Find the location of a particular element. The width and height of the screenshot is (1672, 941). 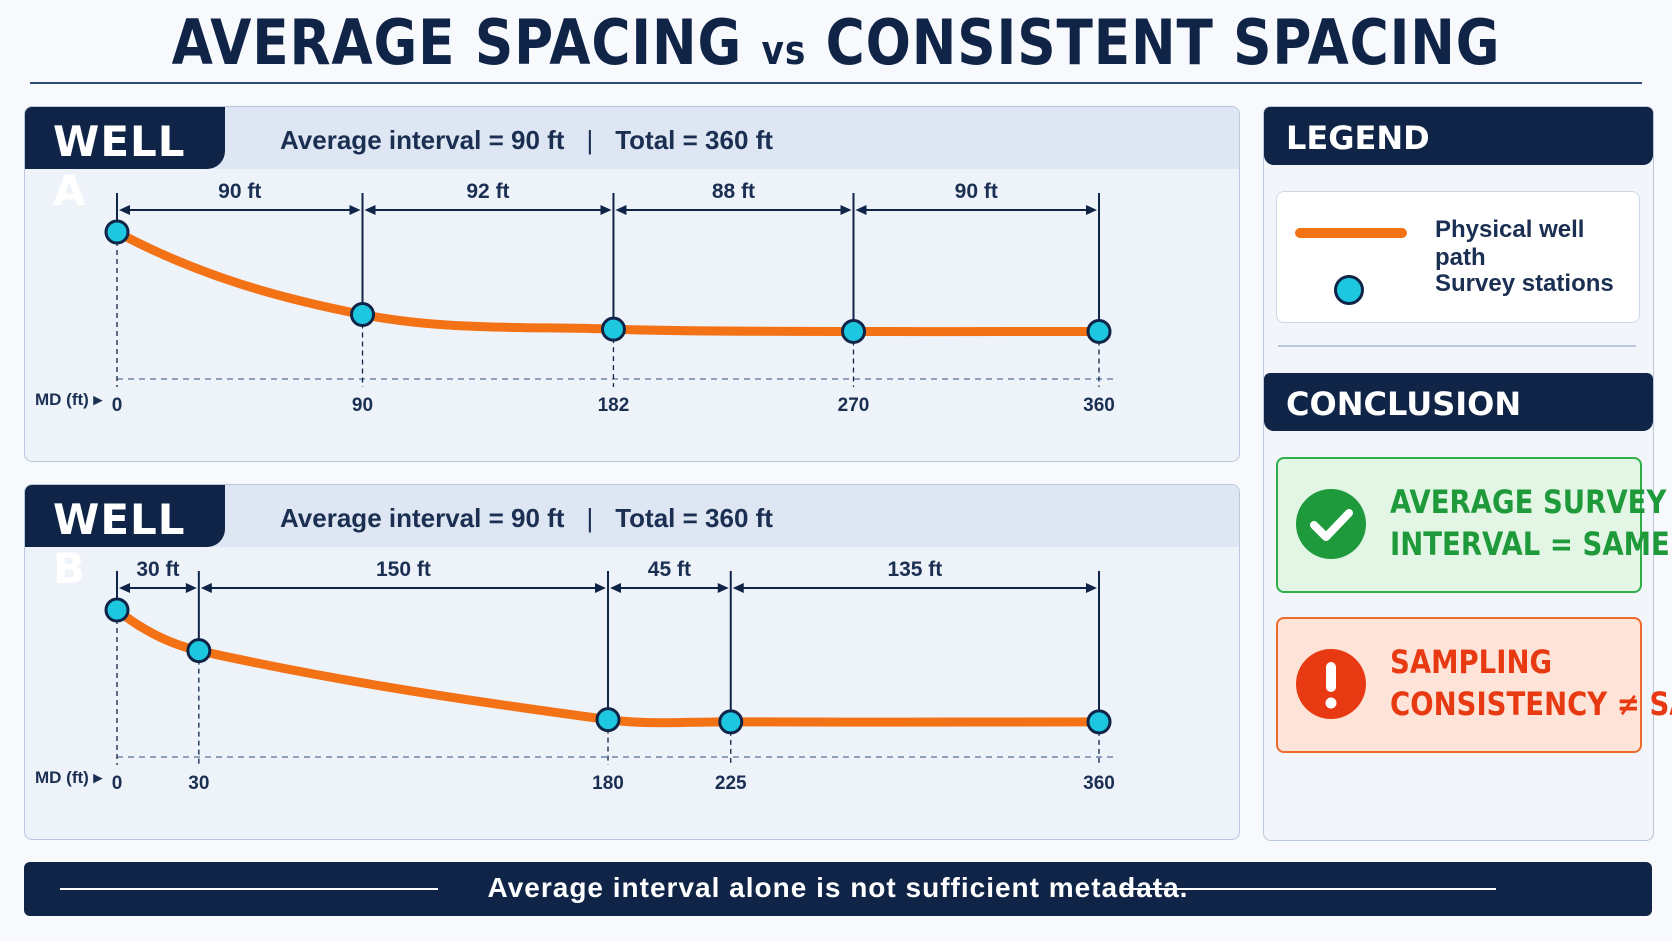

conclusion-title: CONCLUSION is located at coordinates (1404, 404).